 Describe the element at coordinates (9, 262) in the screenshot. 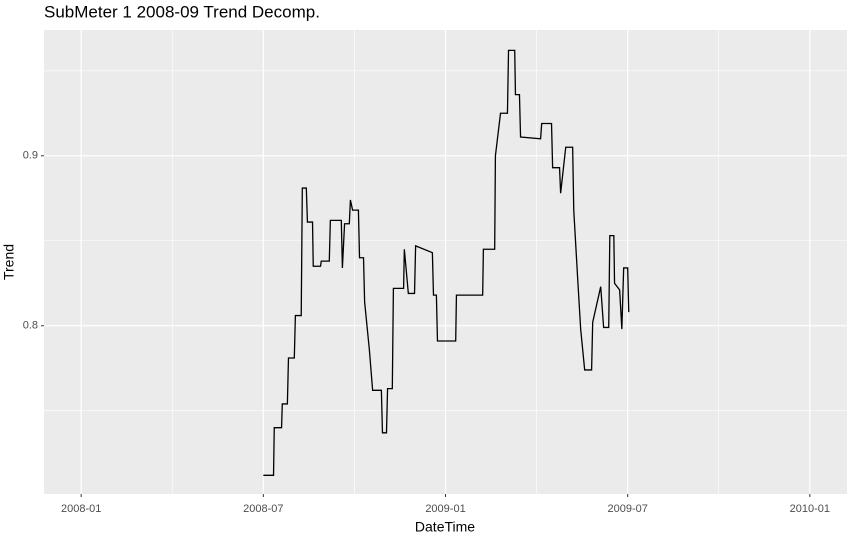

I see `y-axis-title: Trend` at that location.